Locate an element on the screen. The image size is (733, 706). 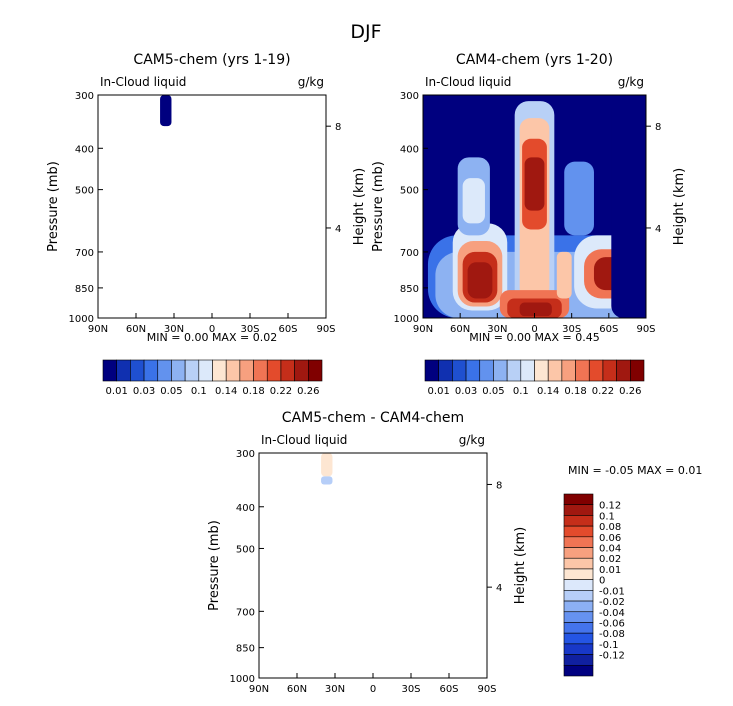
colorbar-label: -0.02 is located at coordinates (612, 602).